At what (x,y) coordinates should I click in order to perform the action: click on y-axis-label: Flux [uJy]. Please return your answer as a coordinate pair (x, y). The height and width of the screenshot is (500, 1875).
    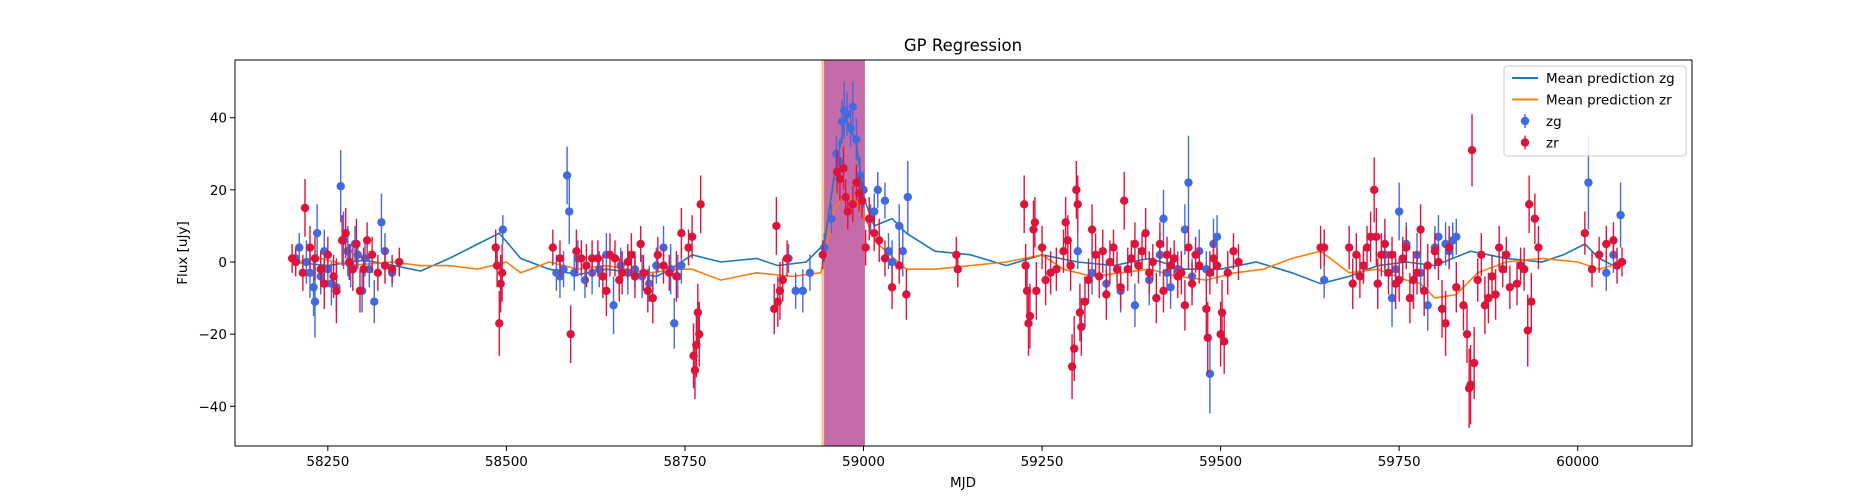
    Looking at the image, I should click on (183, 252).